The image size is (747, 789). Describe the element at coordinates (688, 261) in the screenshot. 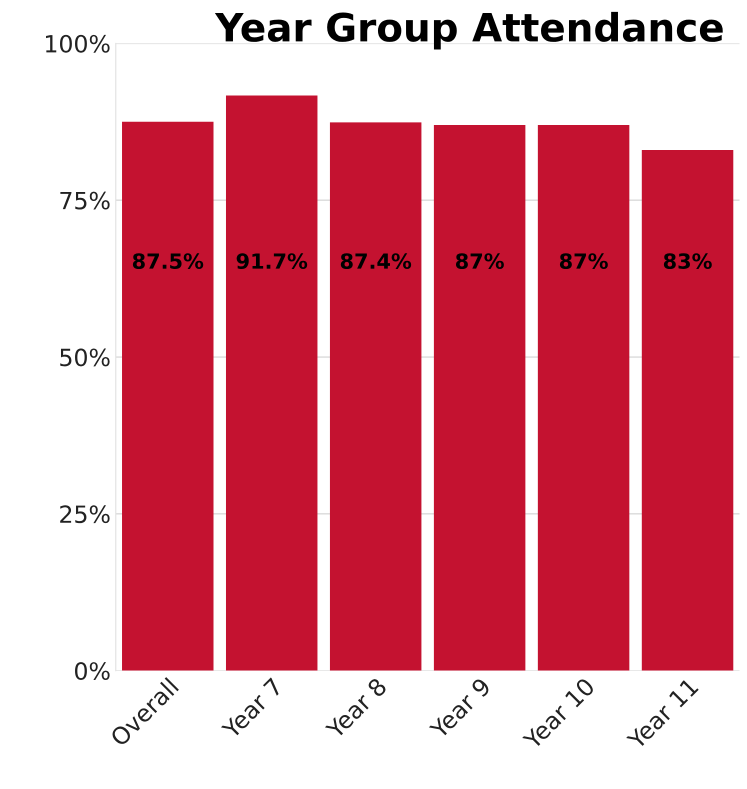

I see `data-label: 83%` at that location.